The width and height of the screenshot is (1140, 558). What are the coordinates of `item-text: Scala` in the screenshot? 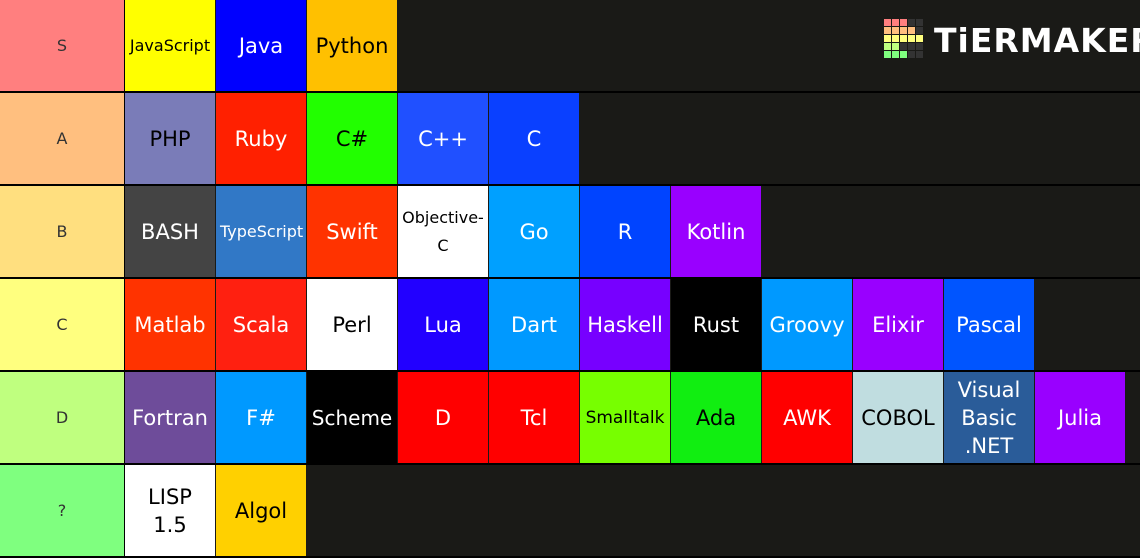 It's located at (261, 324).